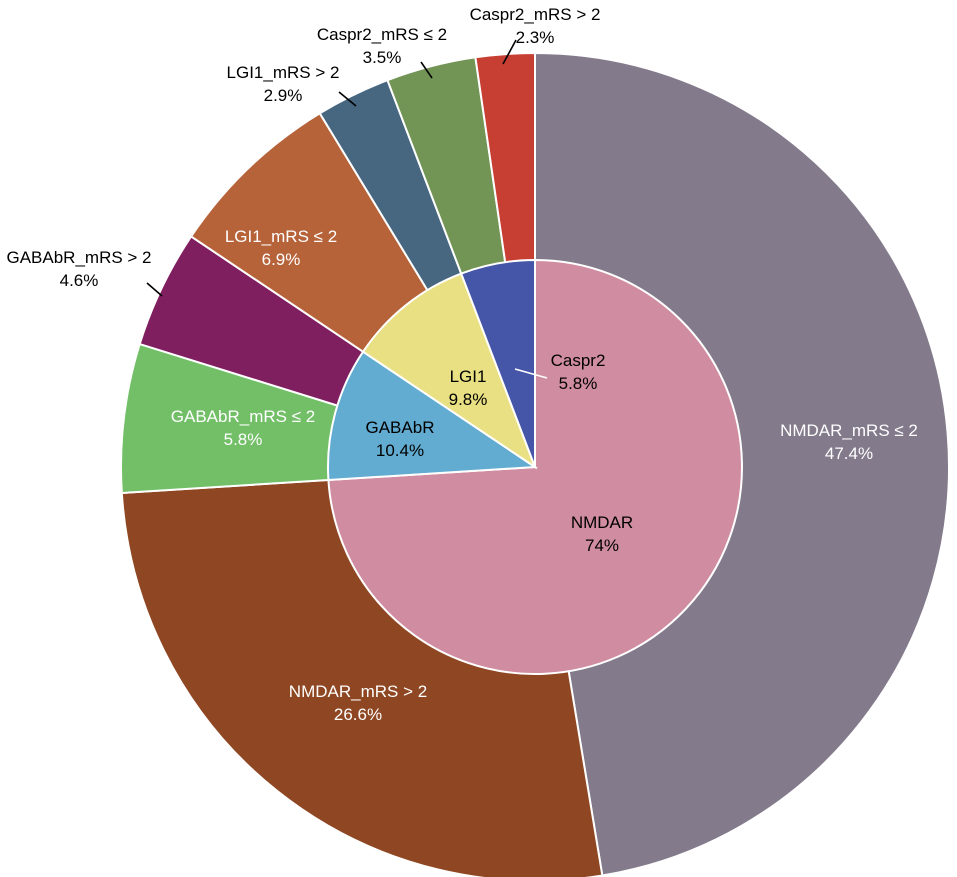  Describe the element at coordinates (497, 363) in the screenshot. I see `inner-slice-caspr2` at that location.